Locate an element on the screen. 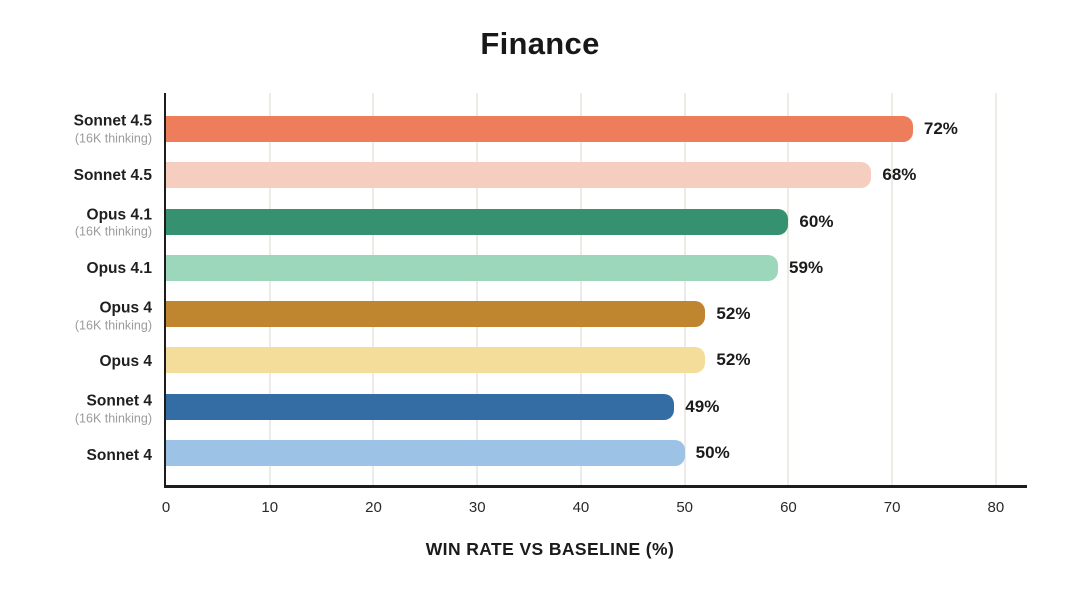 The height and width of the screenshot is (608, 1080). bar-row: 72% is located at coordinates (596, 129).